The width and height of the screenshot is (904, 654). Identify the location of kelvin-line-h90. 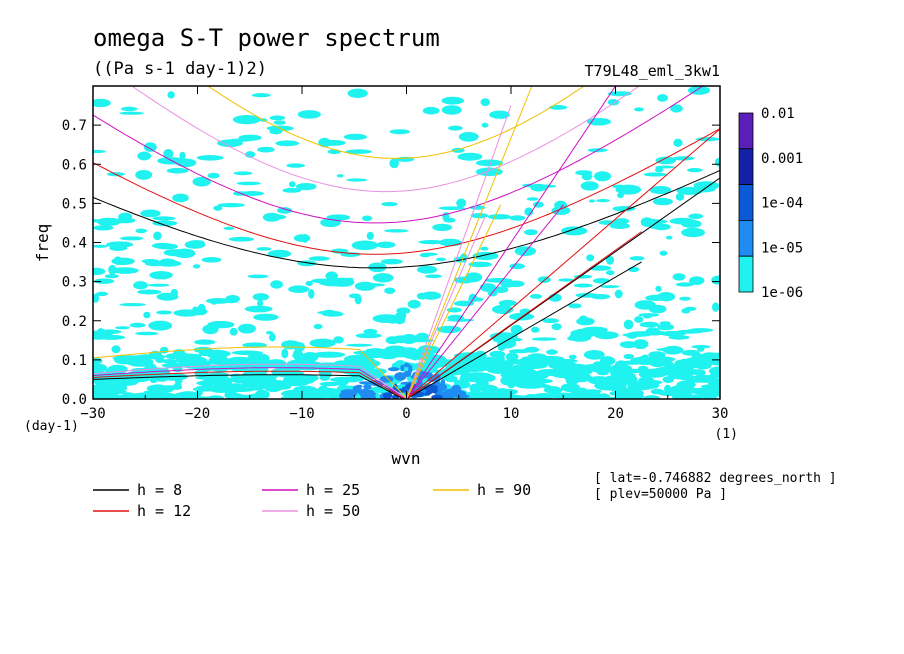
(454, 301).